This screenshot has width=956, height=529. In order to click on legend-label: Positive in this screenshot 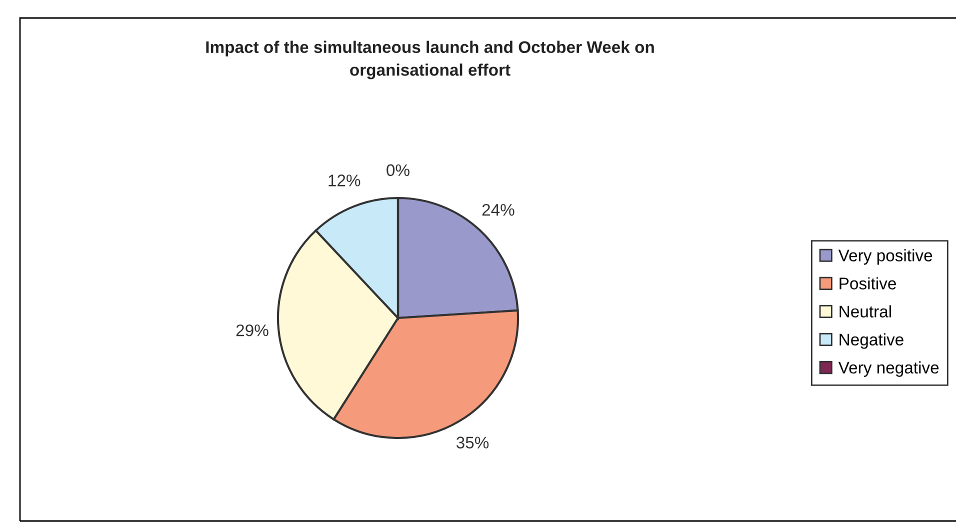, I will do `click(868, 283)`.